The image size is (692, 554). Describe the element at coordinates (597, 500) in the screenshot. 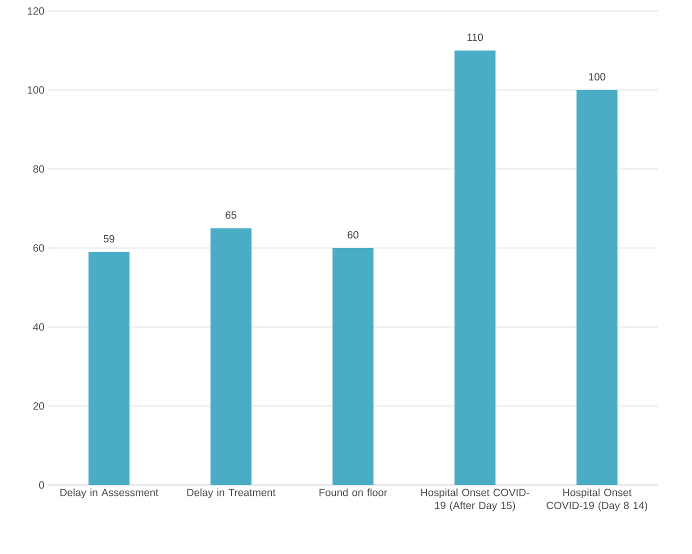

I see `x-tick-label: Hospital Onset COVID-19 (Day 8 14)` at that location.